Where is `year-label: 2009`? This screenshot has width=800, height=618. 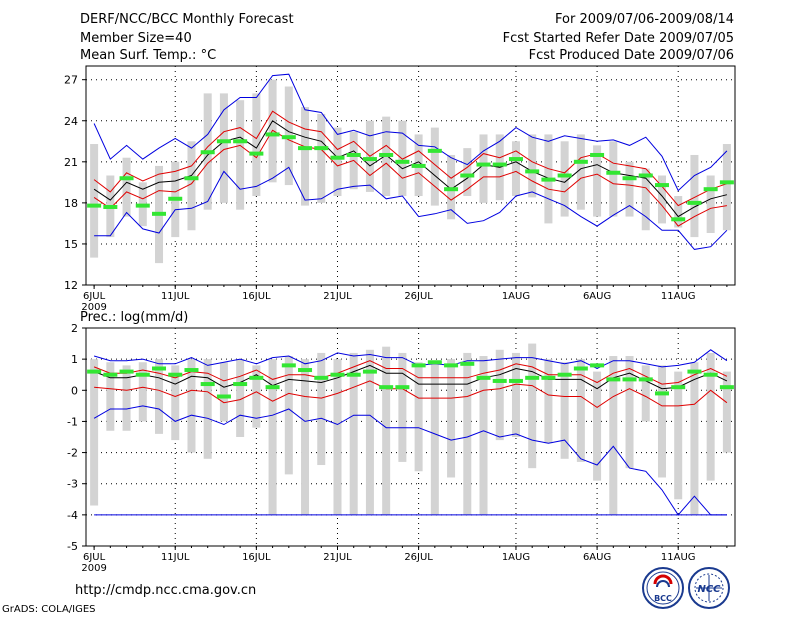
year-label: 2009 is located at coordinates (93, 307).